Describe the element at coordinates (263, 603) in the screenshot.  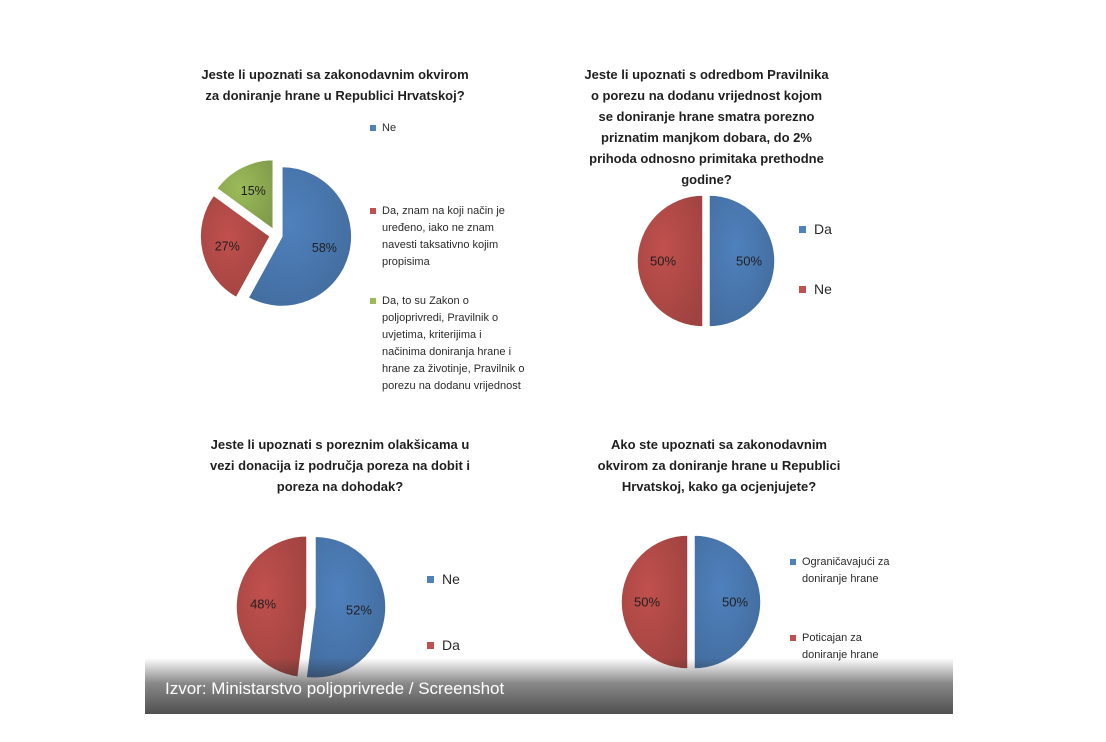
I see `pie-data-label: 48%` at that location.